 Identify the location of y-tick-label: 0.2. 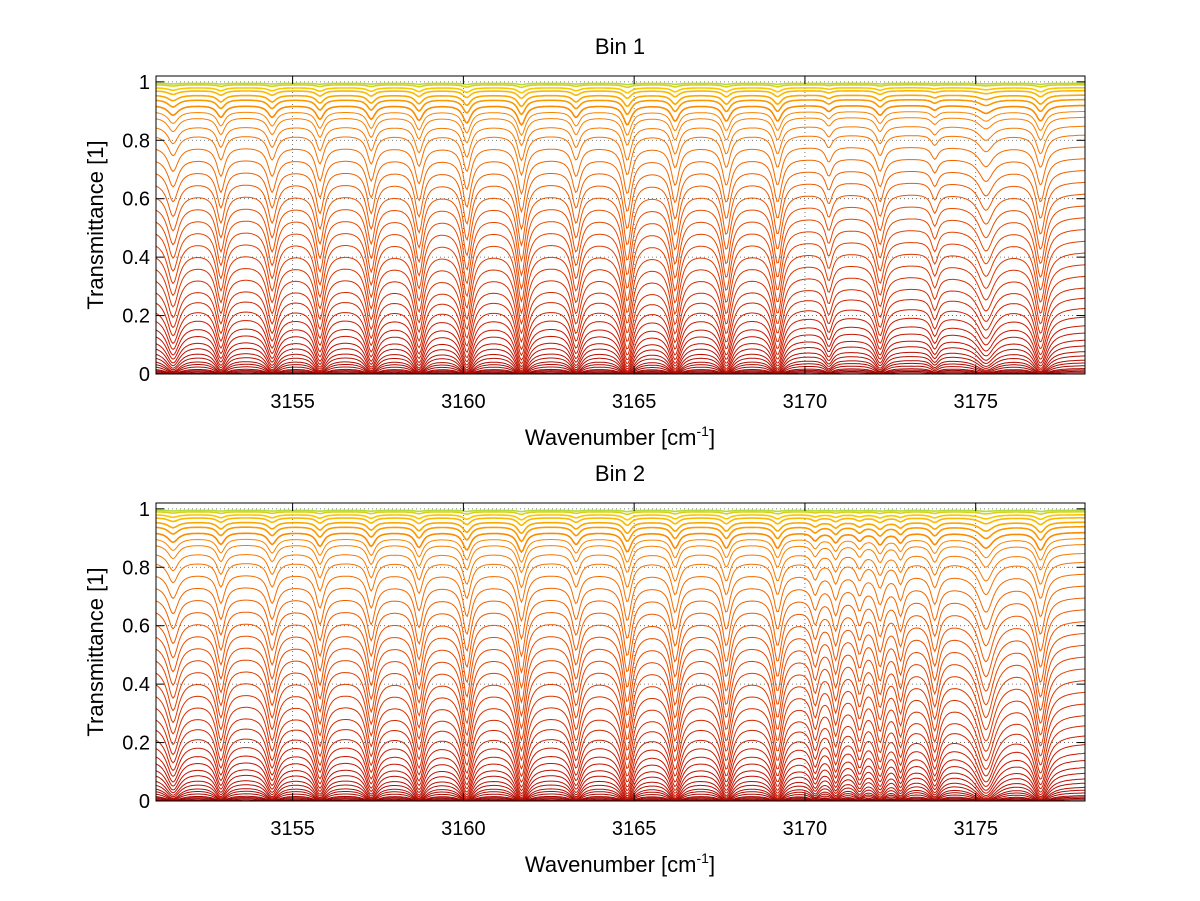
(136, 744).